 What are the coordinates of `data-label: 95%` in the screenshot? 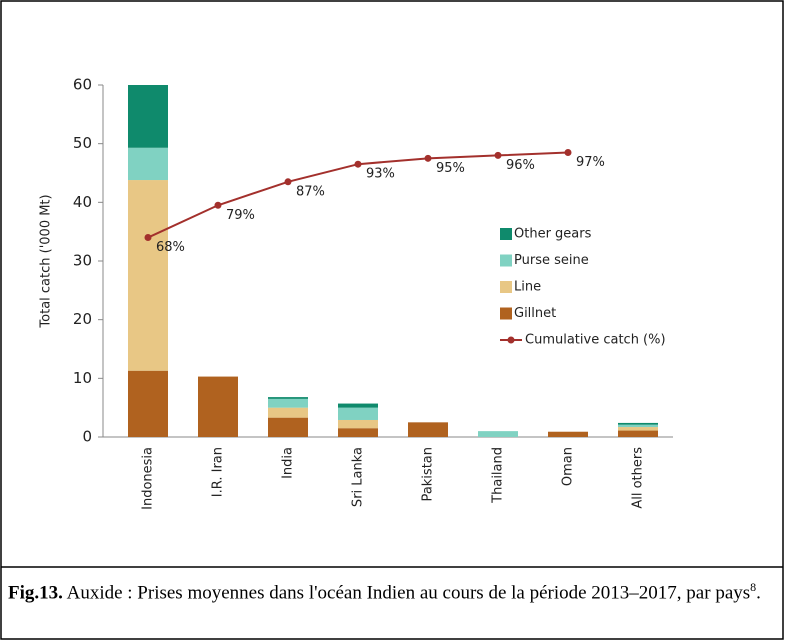 It's located at (450, 168).